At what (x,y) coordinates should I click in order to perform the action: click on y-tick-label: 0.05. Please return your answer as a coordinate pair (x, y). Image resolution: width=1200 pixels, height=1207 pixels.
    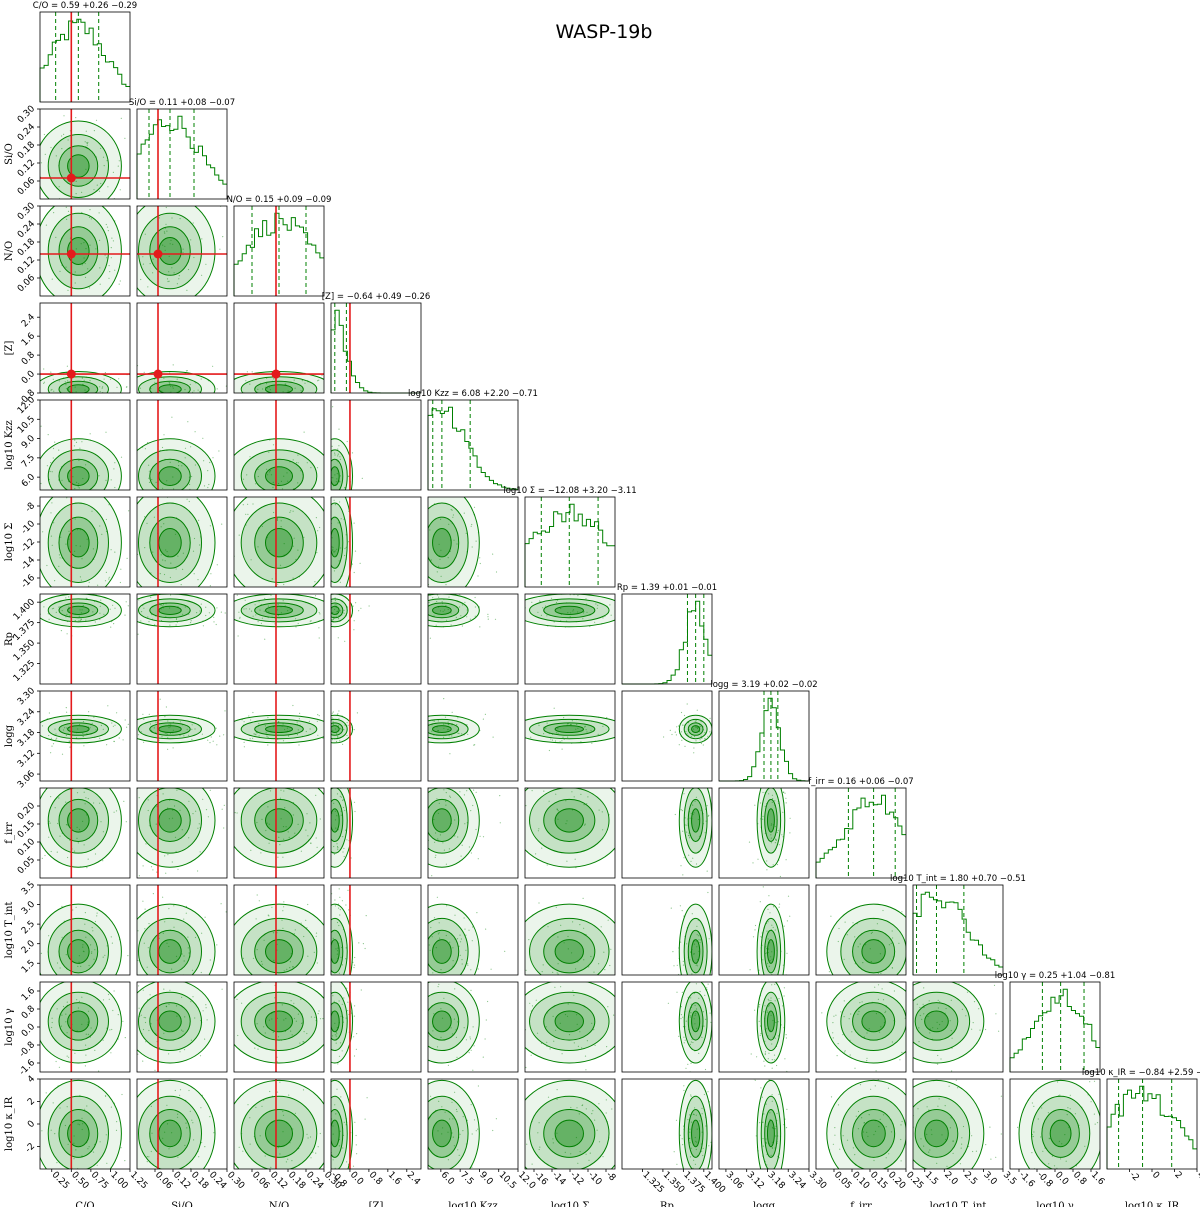
    Looking at the image, I should click on (26, 865).